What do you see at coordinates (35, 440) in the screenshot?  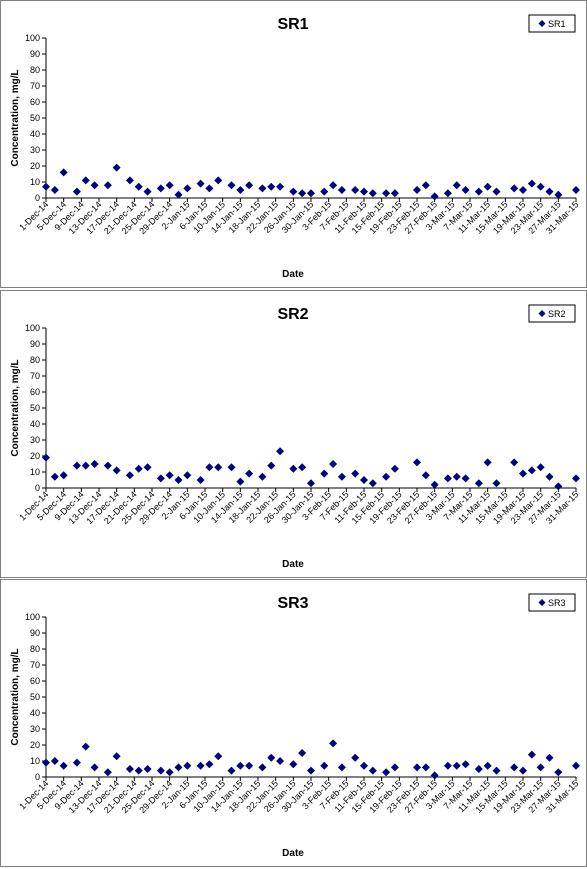 I see `y-tick-label: 30` at bounding box center [35, 440].